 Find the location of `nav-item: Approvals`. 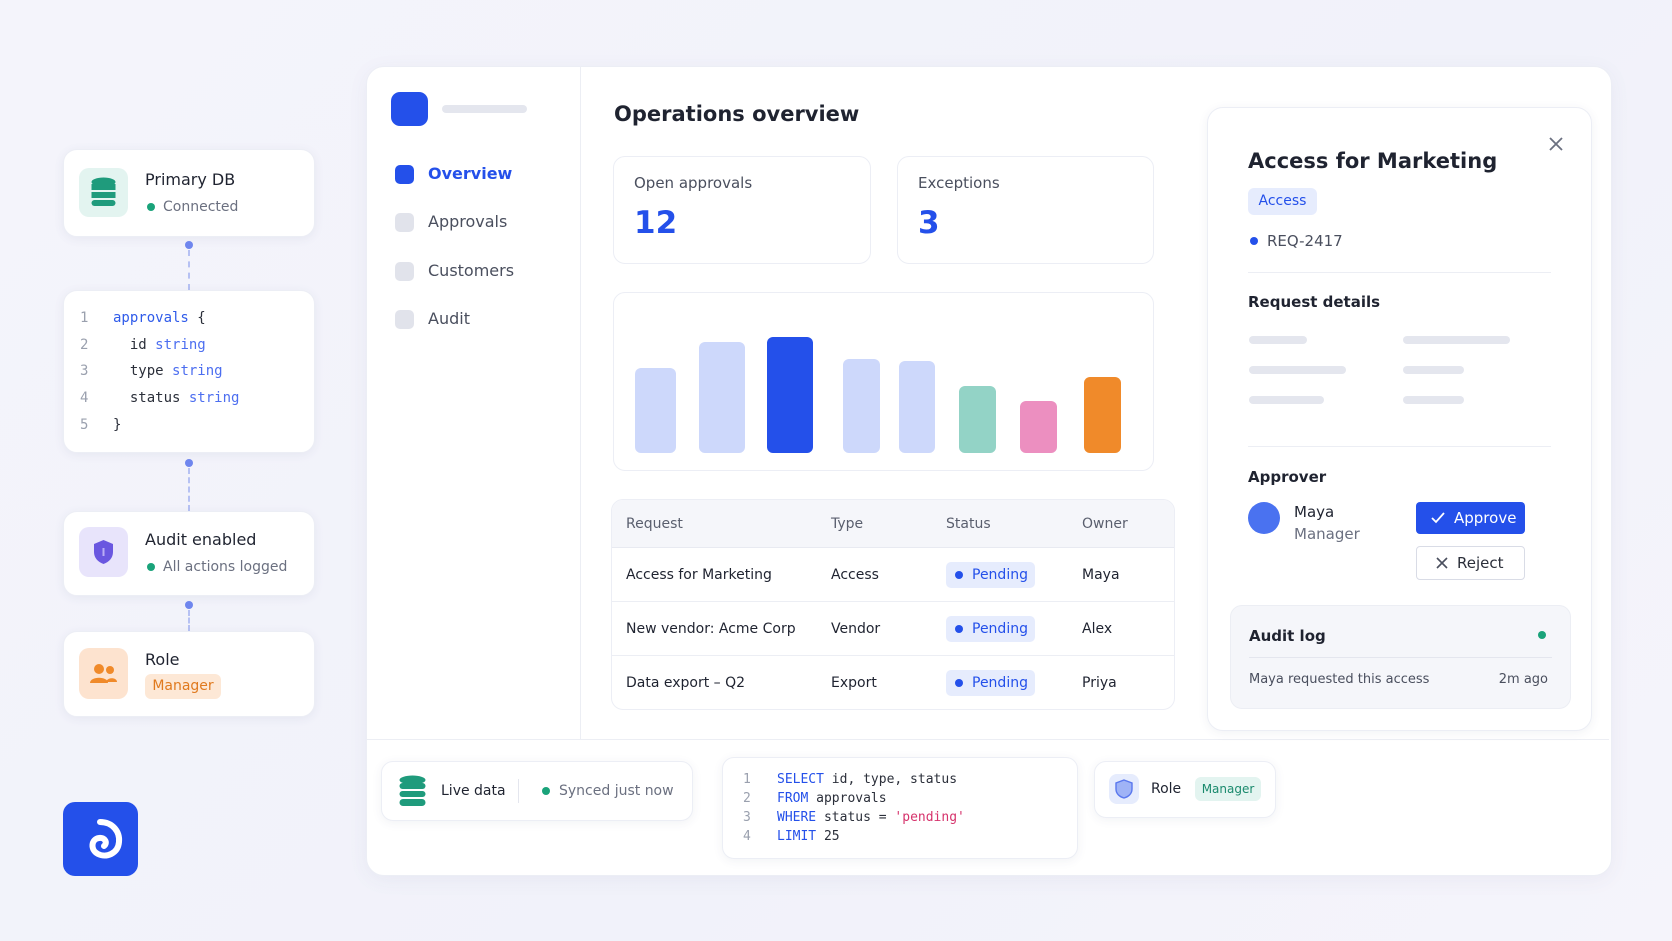

nav-item: Approvals is located at coordinates (468, 222).